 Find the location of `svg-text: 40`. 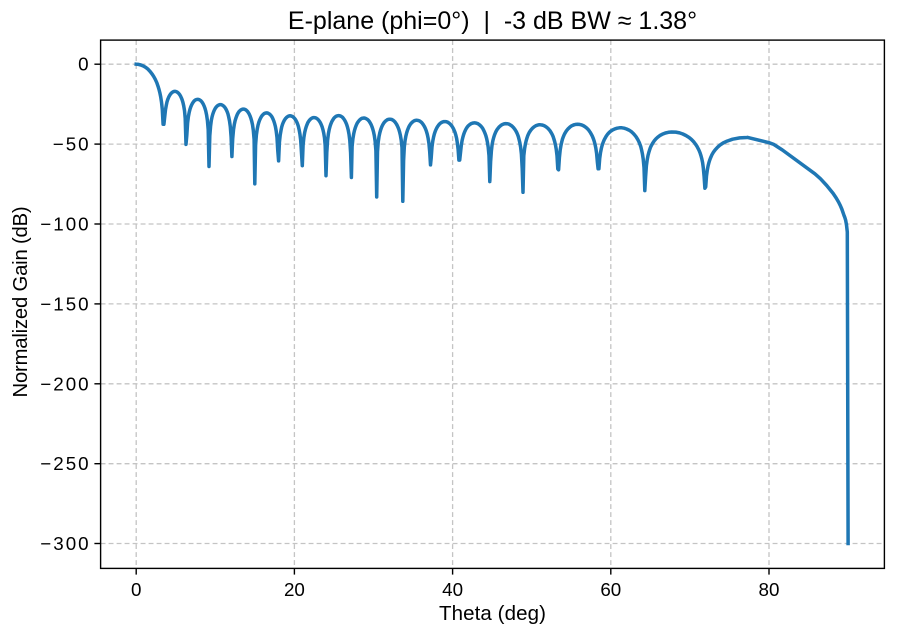

svg-text: 40 is located at coordinates (452, 589).